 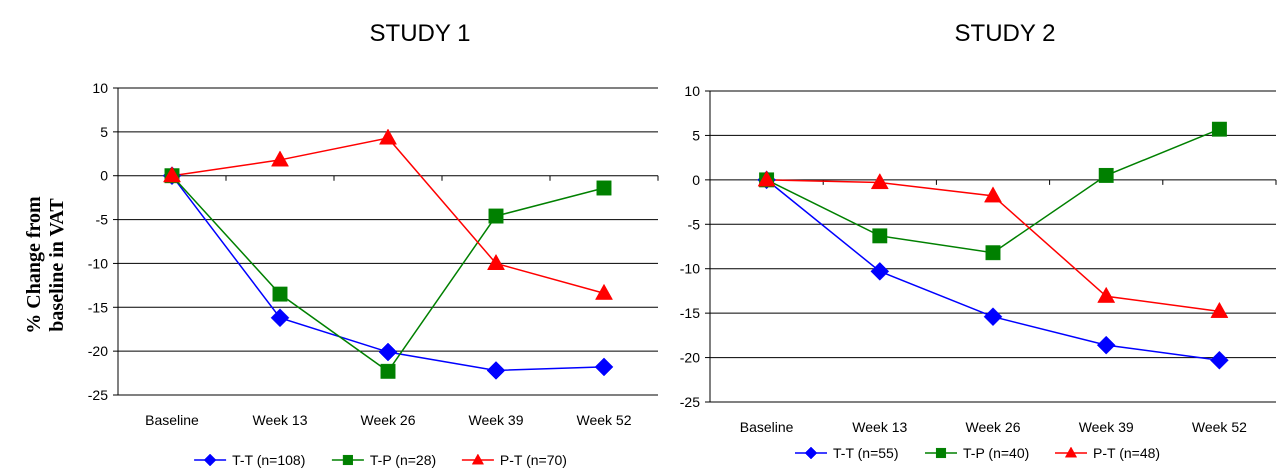 I want to click on y-axis-label-line-1: % Change from, so click(x=34, y=265).